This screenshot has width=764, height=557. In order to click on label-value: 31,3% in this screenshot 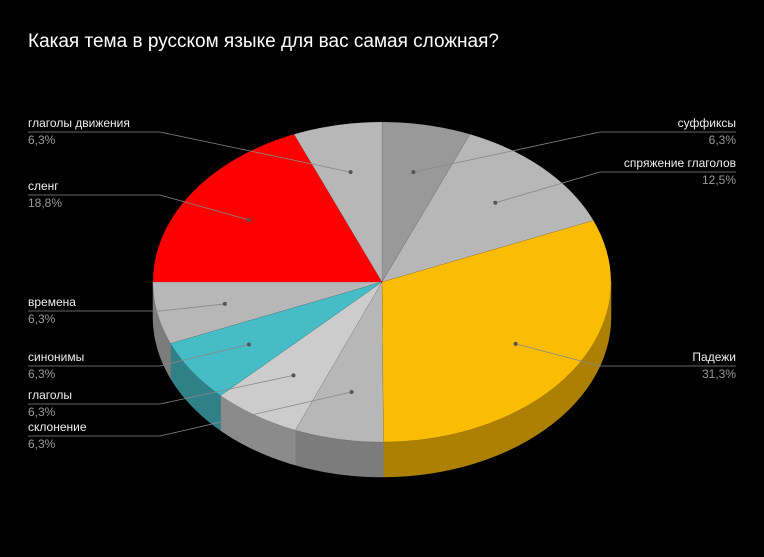, I will do `click(719, 374)`.